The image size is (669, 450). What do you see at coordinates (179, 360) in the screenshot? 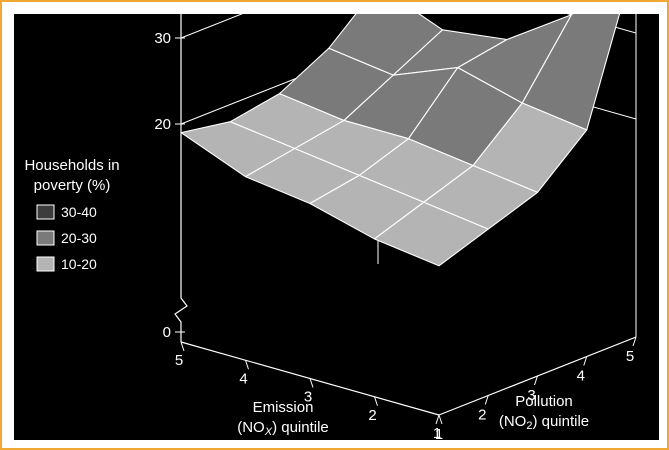
I see `x-tick-label: 5` at bounding box center [179, 360].